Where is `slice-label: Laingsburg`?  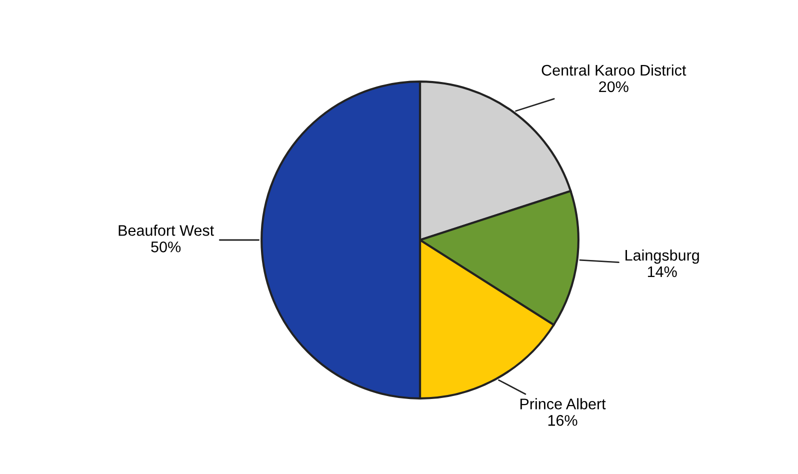
slice-label: Laingsburg is located at coordinates (662, 256).